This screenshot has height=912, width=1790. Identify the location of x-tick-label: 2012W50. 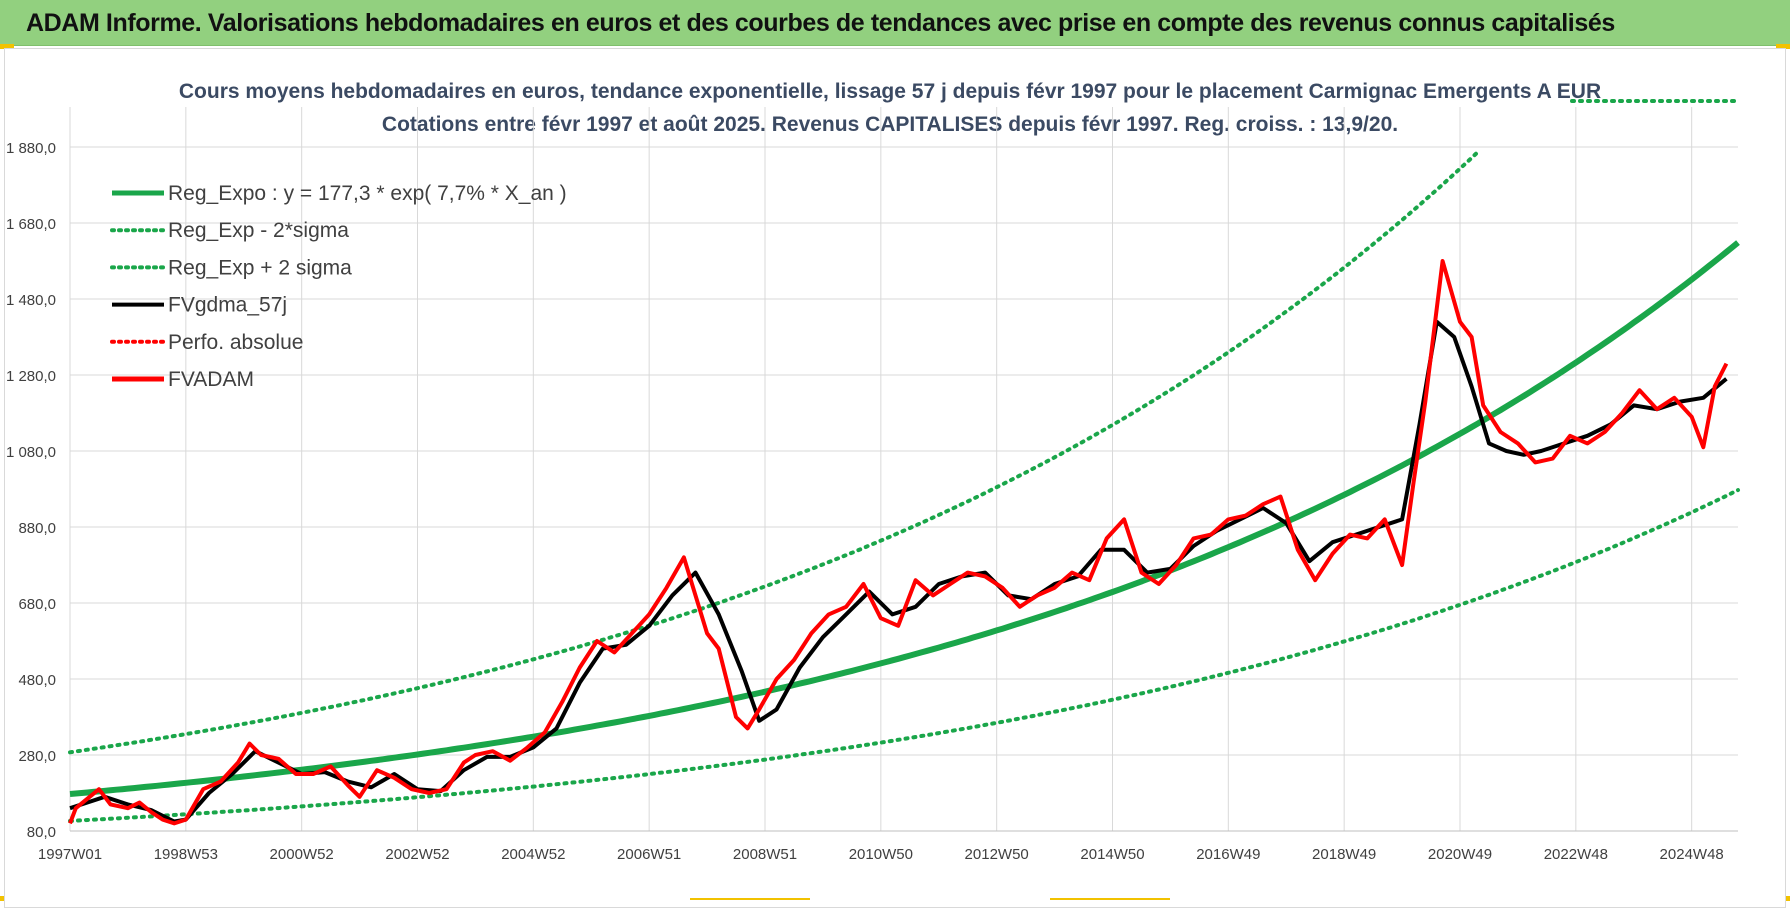
(997, 854).